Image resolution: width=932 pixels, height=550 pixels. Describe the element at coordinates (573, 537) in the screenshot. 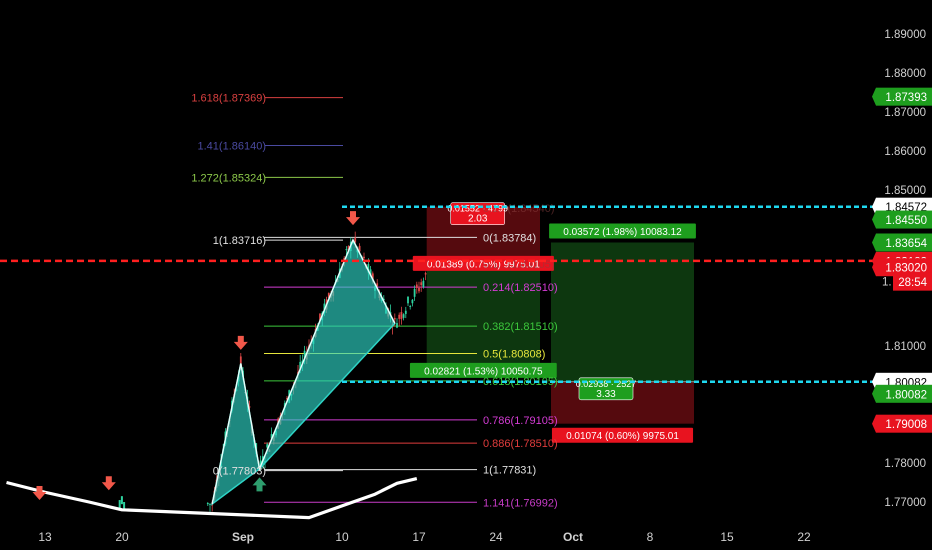

I see `x-tick-label: Oct` at that location.